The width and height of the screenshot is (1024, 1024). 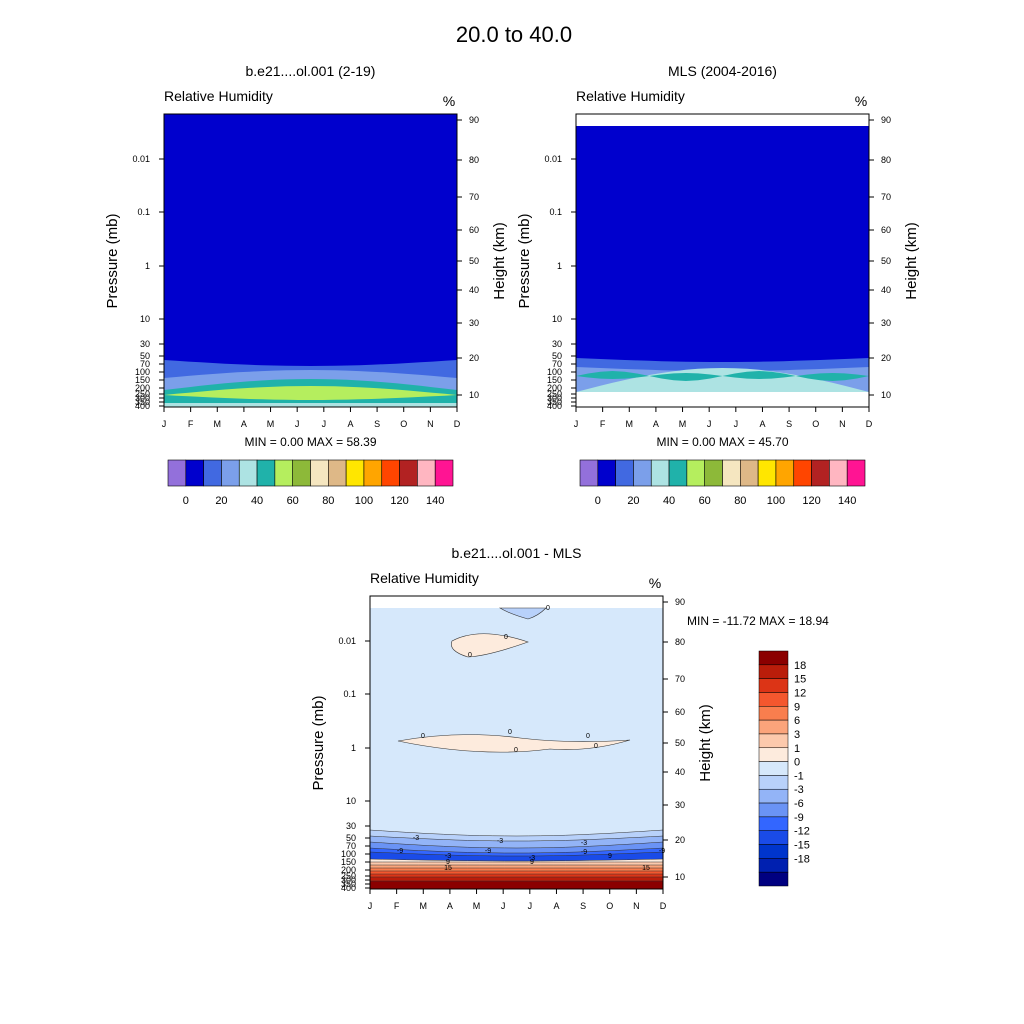 What do you see at coordinates (517, 553) in the screenshot?
I see `panel-title: b.e21....ol.001 - MLS` at bounding box center [517, 553].